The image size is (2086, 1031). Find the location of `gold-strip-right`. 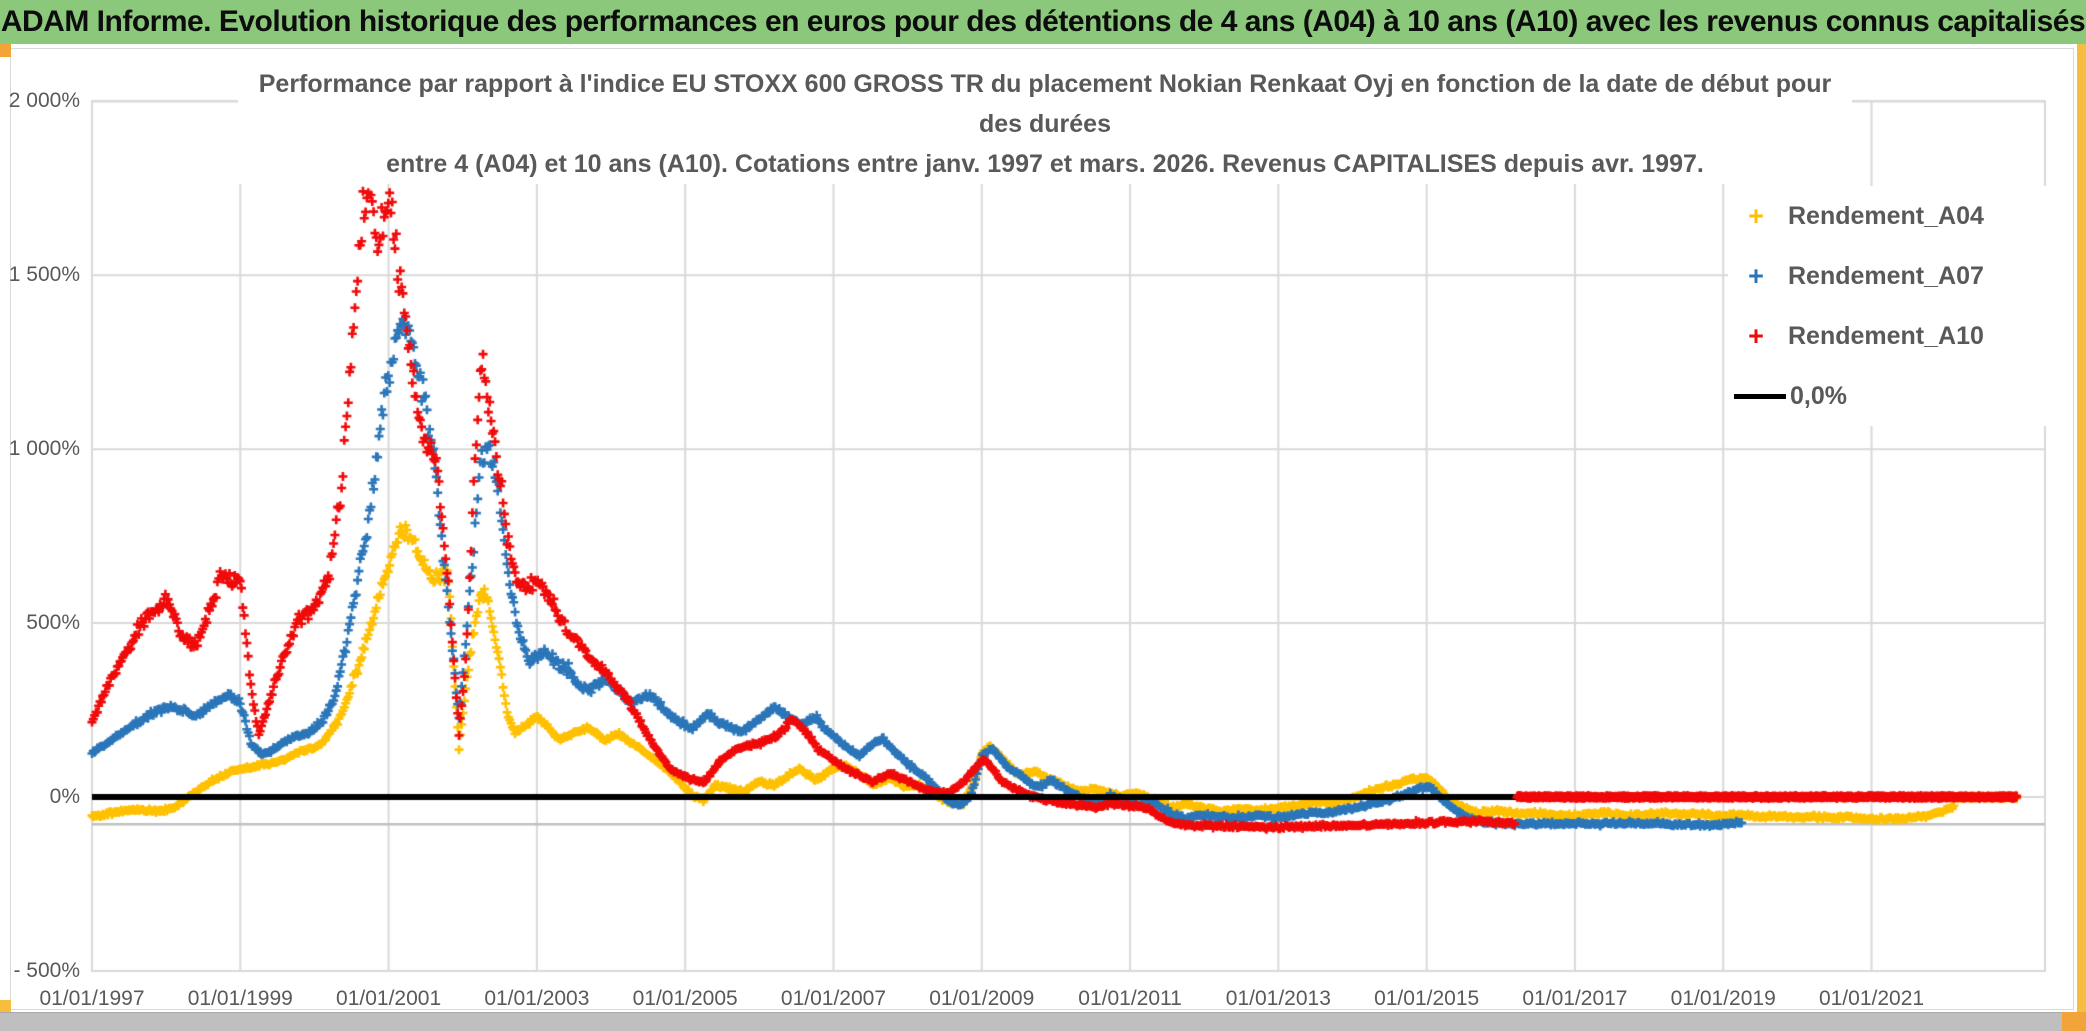

gold-strip-right is located at coordinates (2081, 528).